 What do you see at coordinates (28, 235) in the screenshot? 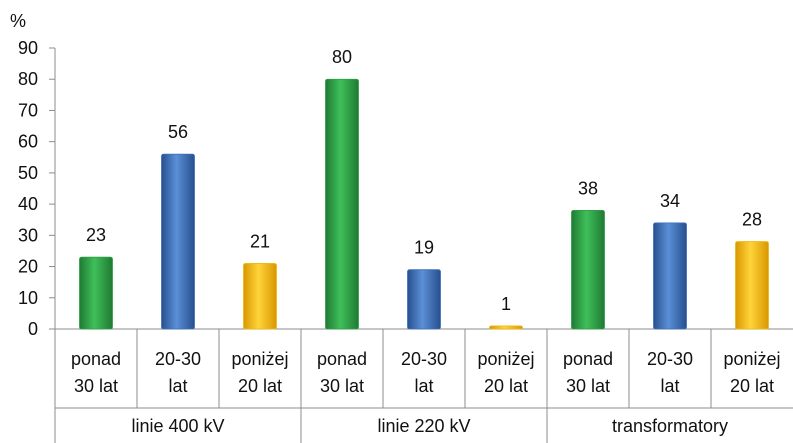
I see `y-tick-label: 30` at bounding box center [28, 235].